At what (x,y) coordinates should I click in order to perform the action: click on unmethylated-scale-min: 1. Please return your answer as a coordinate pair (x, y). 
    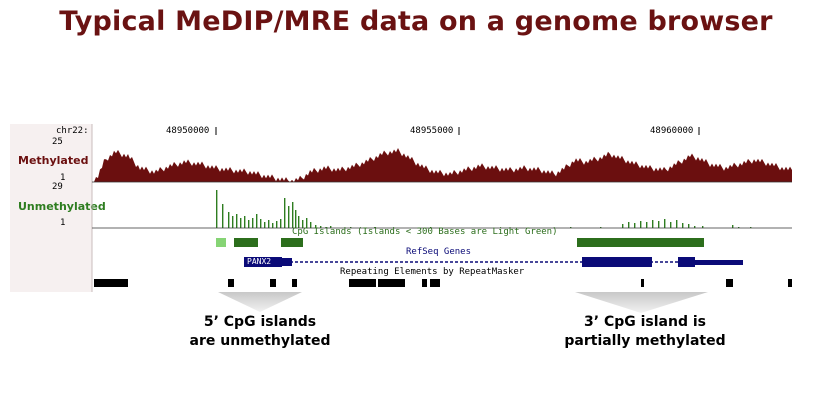
    Looking at the image, I should click on (63, 223).